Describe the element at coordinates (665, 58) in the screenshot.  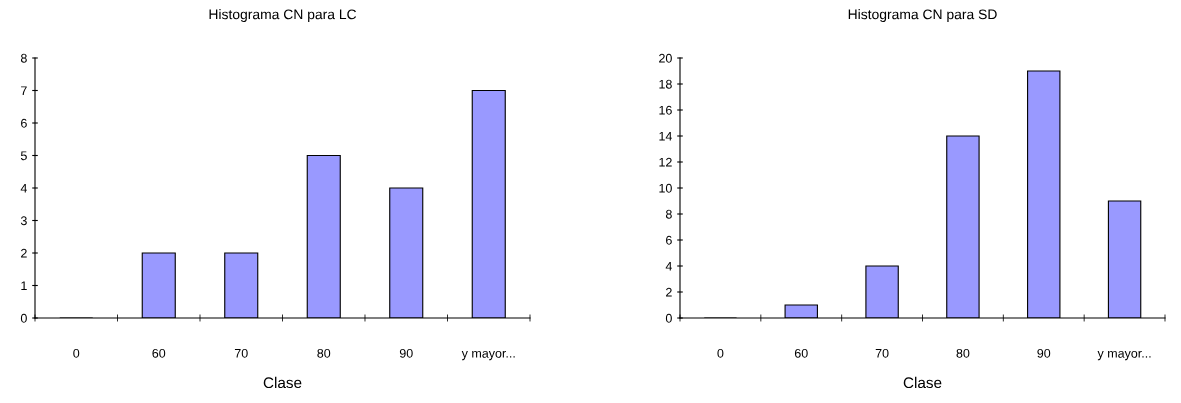
I see `y-tick-label: 20` at that location.